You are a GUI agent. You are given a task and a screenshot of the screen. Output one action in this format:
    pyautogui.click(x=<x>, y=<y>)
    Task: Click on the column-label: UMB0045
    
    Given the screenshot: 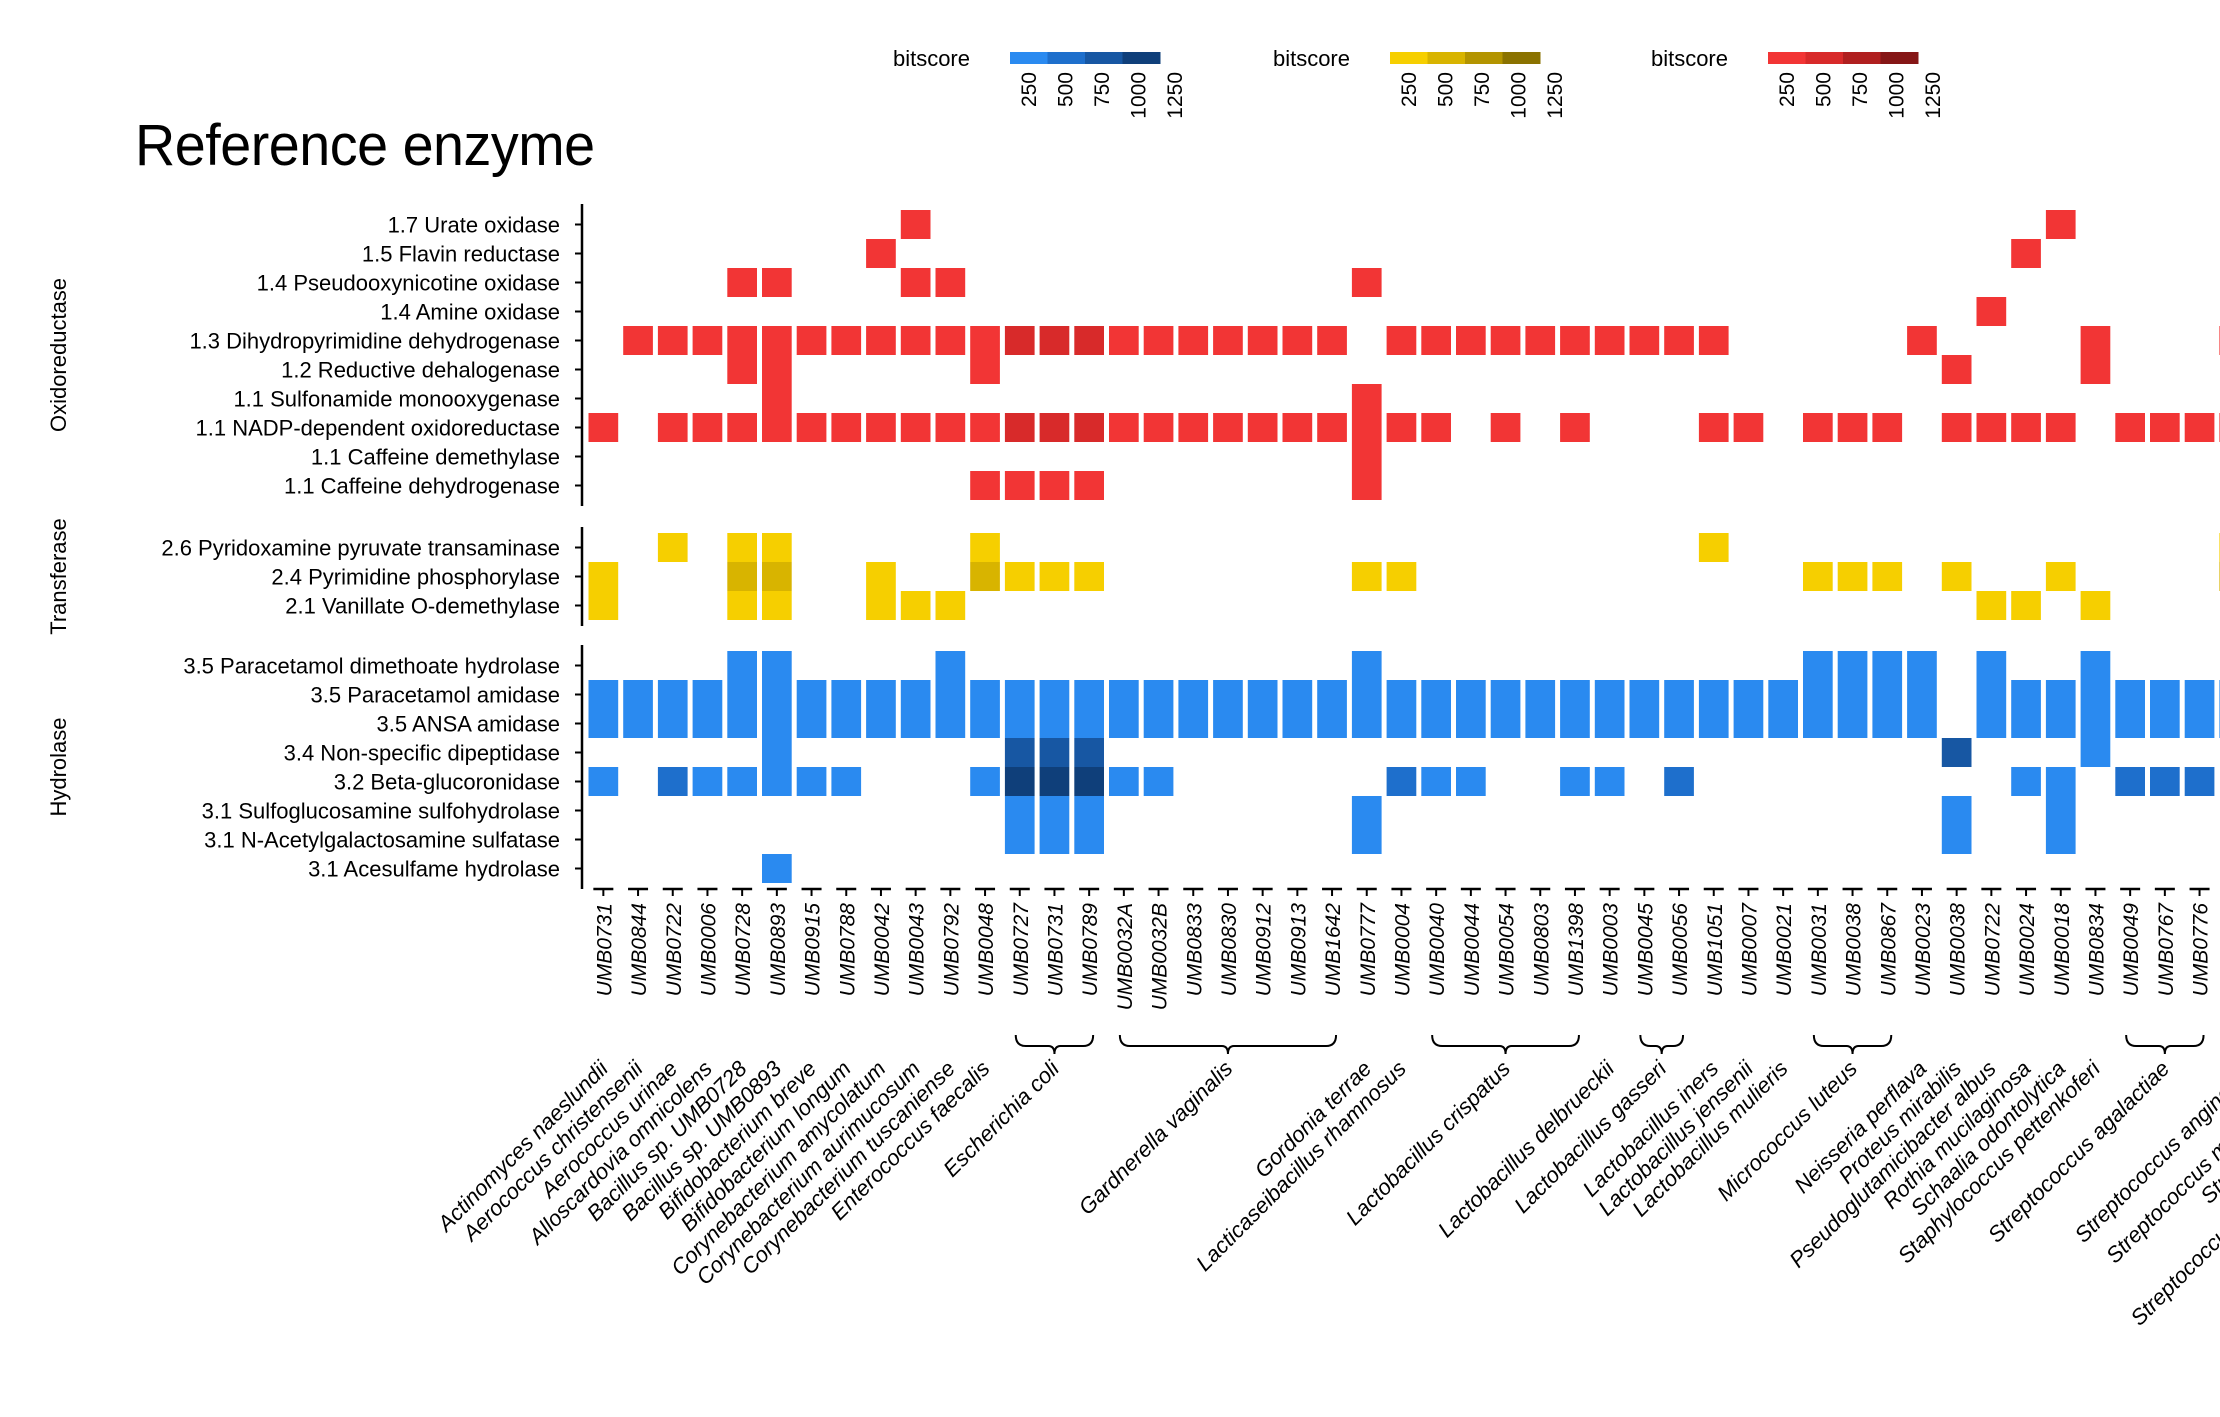 What is the action you would take?
    pyautogui.click(x=1645, y=950)
    